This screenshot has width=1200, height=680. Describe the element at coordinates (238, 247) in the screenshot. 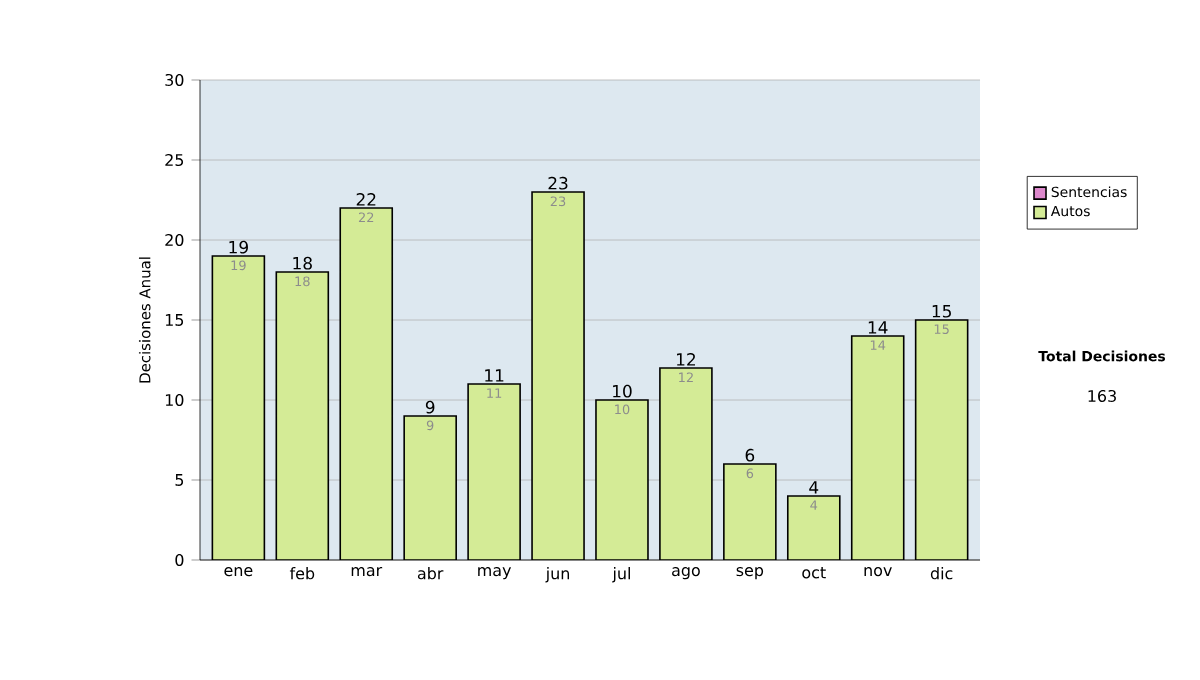

I see `total-label: 19` at that location.